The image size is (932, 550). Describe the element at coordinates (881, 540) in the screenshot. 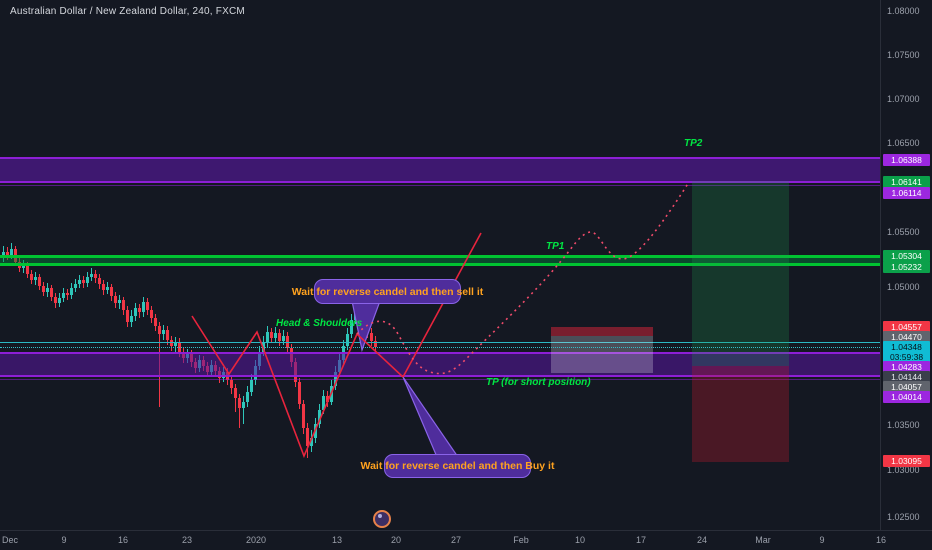

I see `time-axis-label: 16` at that location.